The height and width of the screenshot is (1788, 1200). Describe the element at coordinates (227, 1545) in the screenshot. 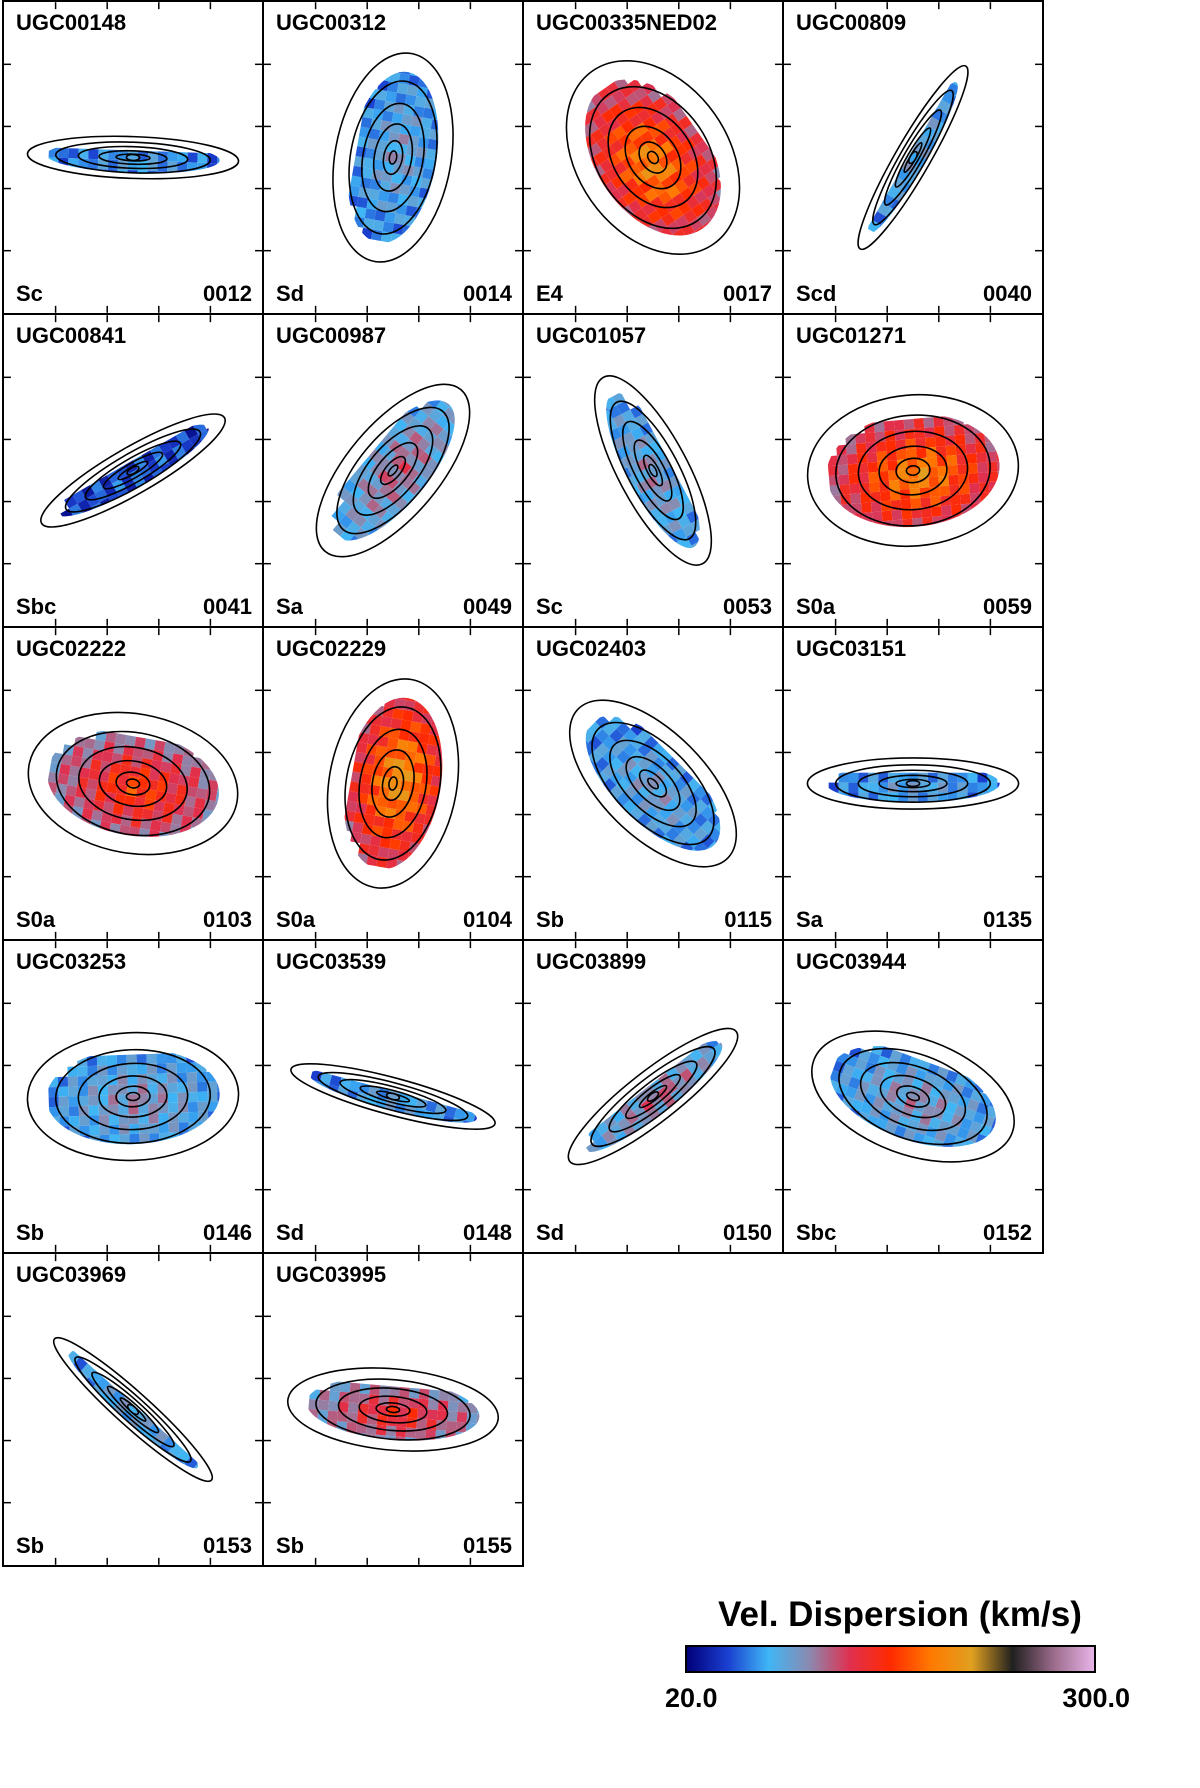

I see `plate-id-label: 0153` at that location.